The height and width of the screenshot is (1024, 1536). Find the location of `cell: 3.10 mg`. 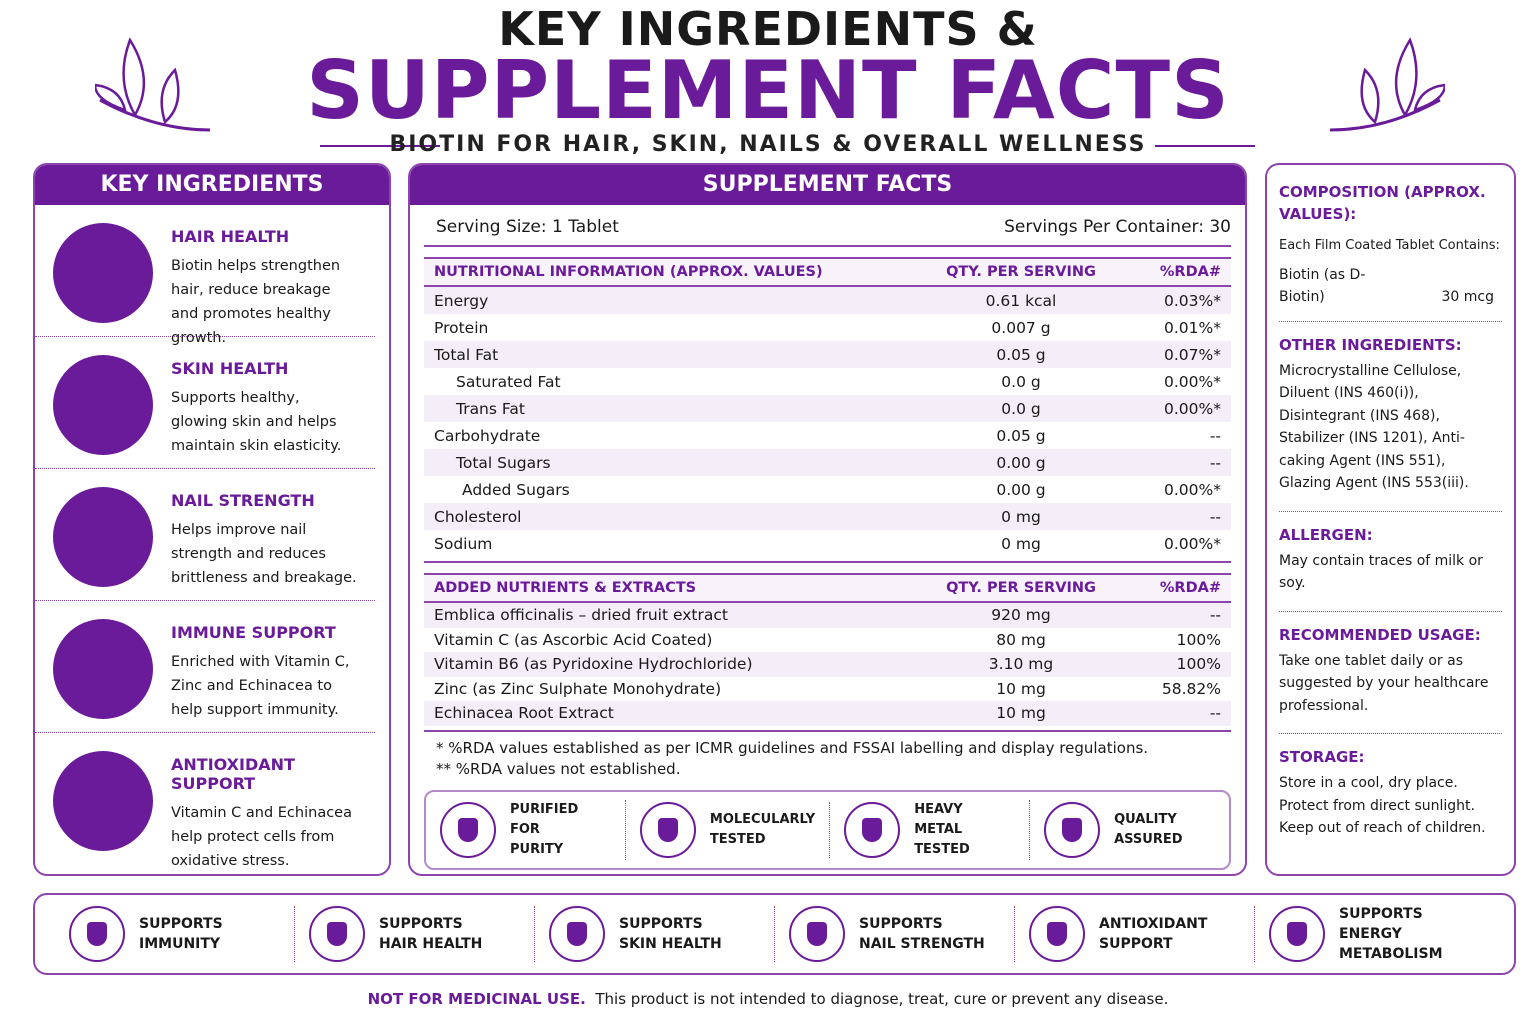

cell: 3.10 mg is located at coordinates (1021, 664).